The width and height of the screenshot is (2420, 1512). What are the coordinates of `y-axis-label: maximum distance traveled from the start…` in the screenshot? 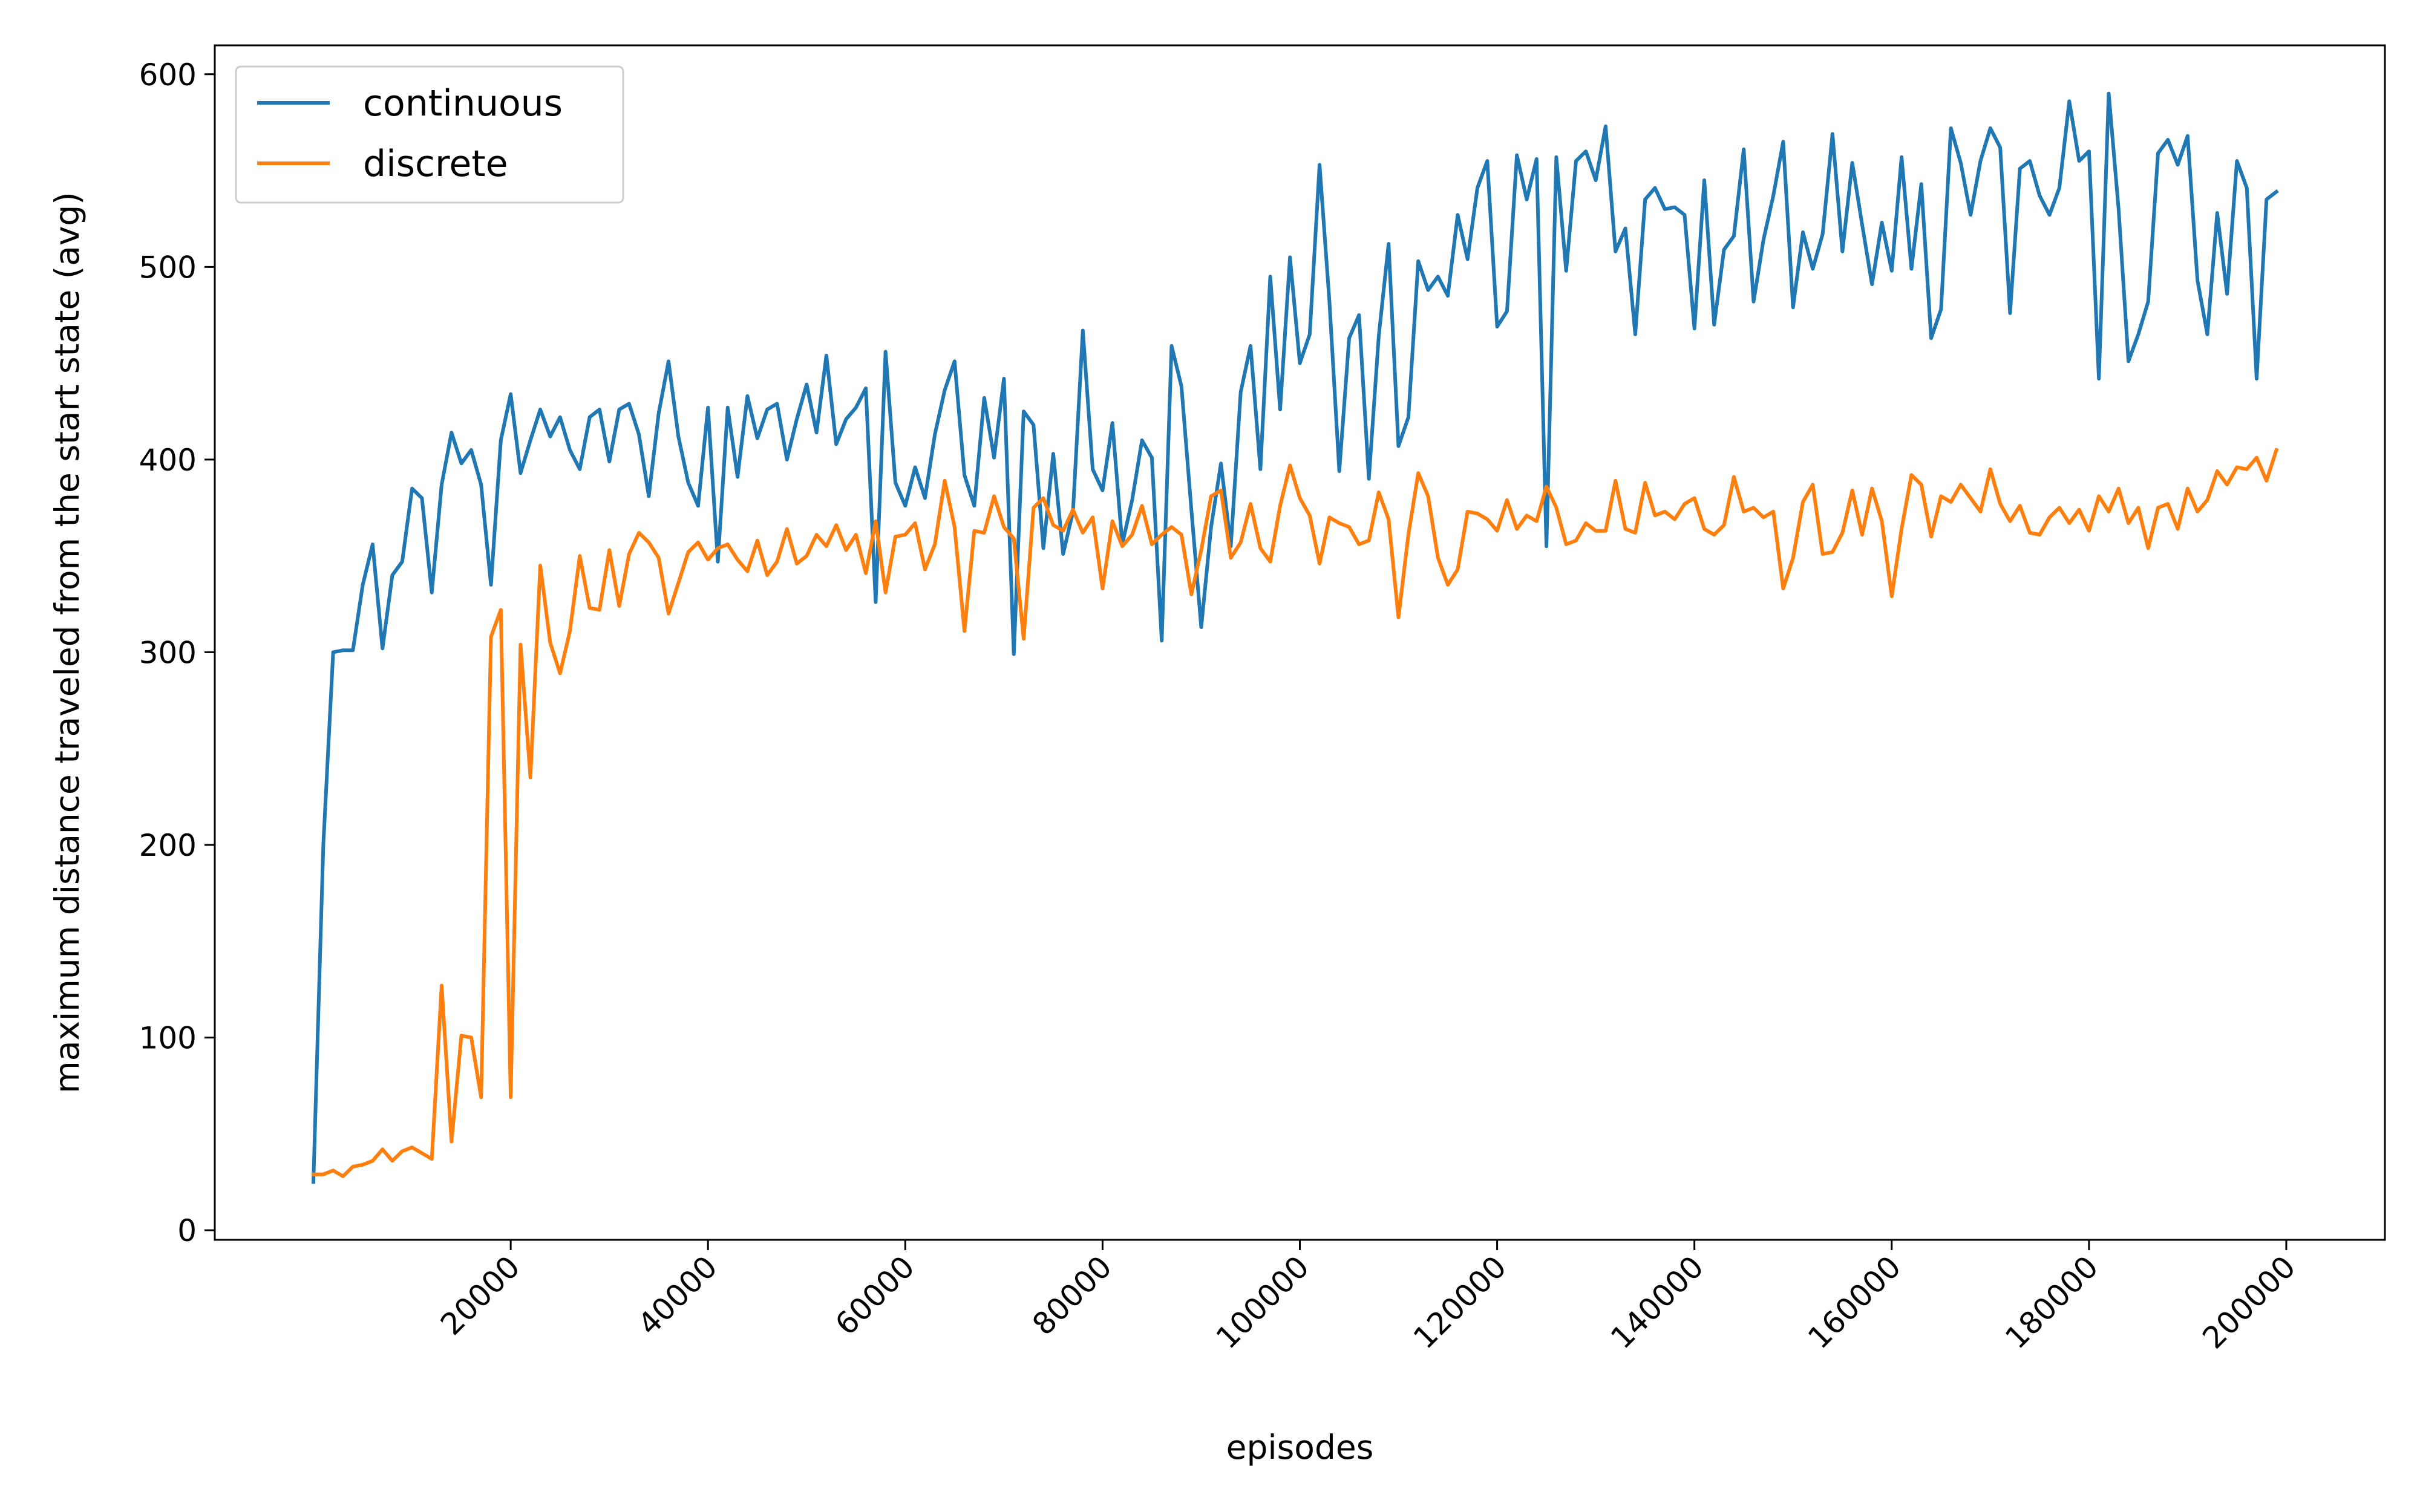 It's located at (67, 643).